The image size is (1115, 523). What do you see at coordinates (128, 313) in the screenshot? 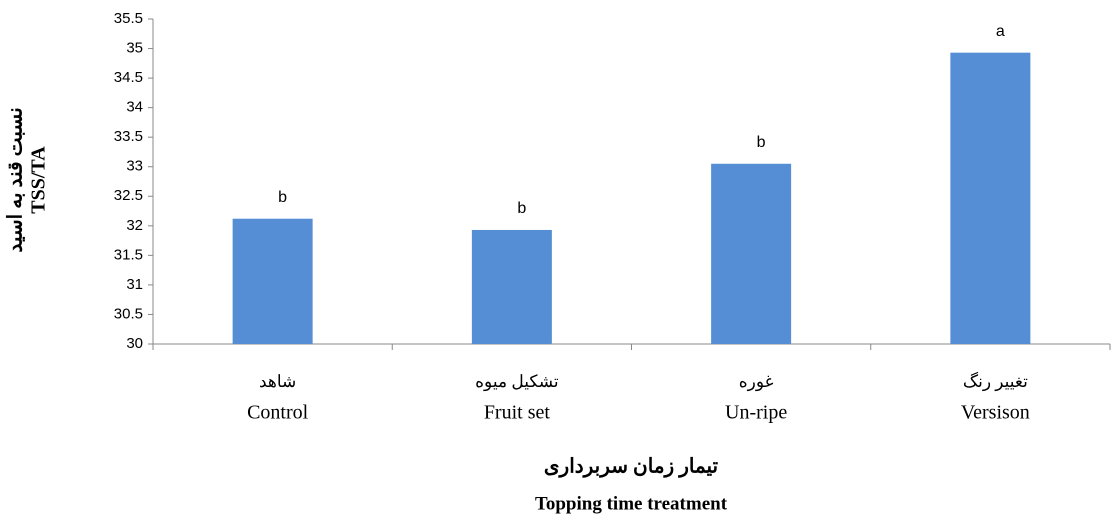
I see `y-tick-label: 30.5` at bounding box center [128, 313].